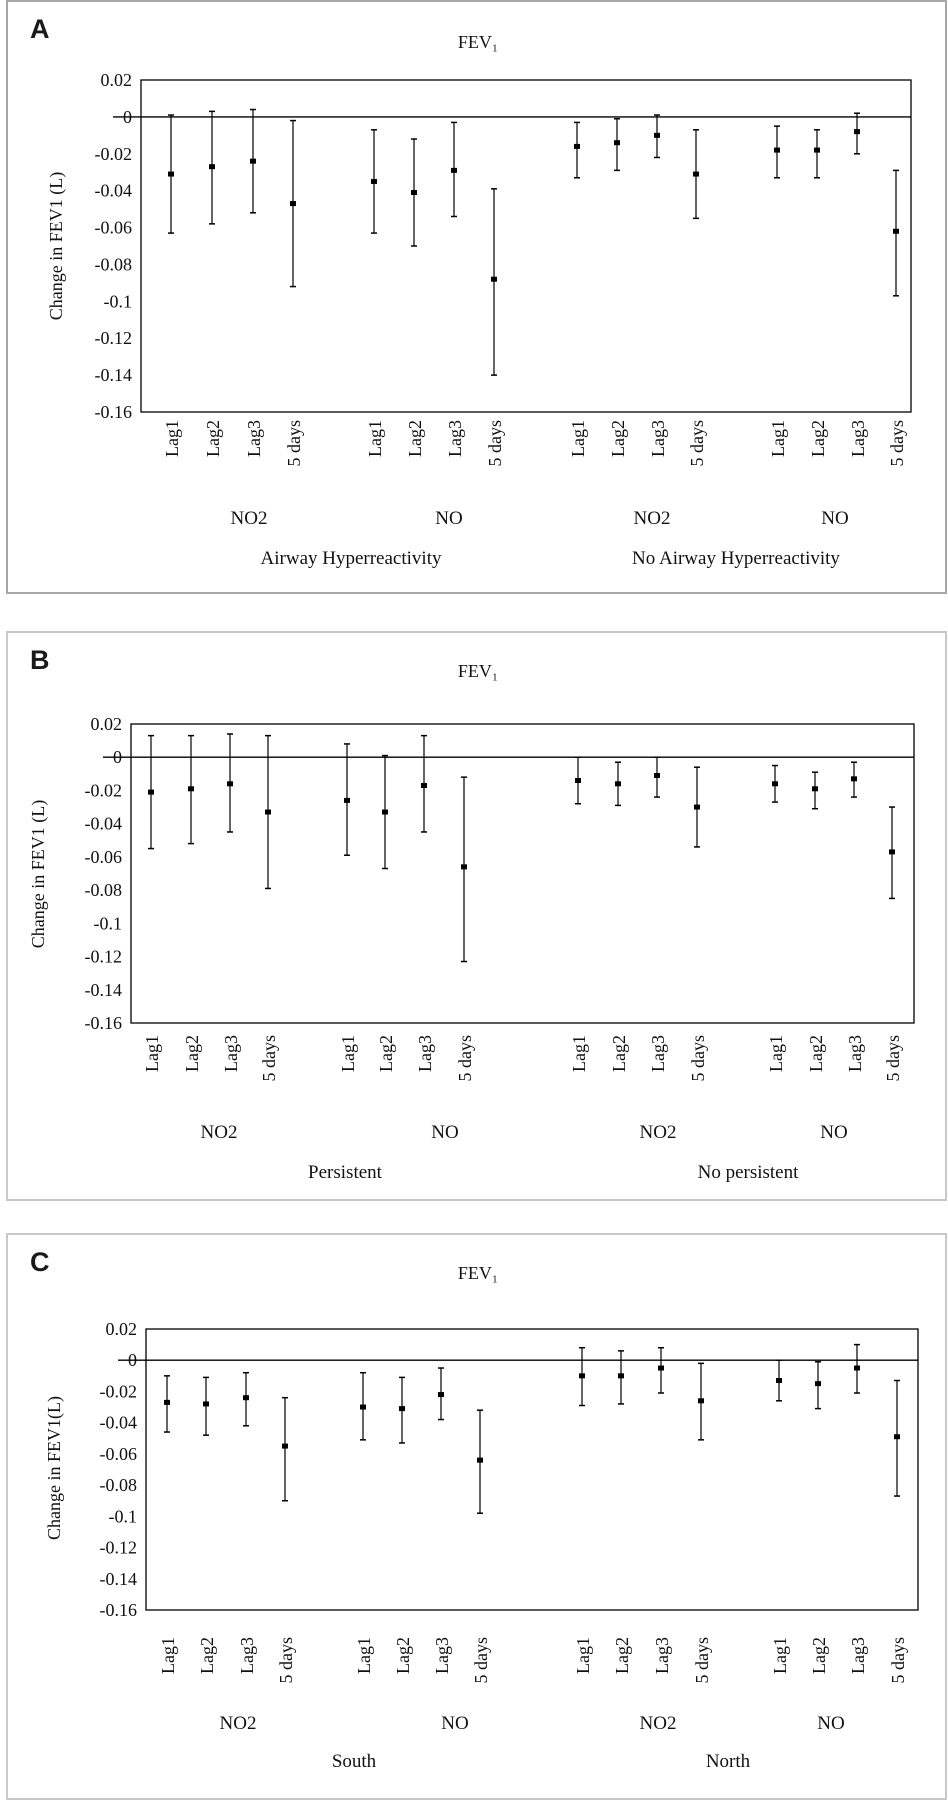 Image resolution: width=948 pixels, height=1802 pixels. What do you see at coordinates (119, 1454) in the screenshot?
I see `y-tick-label: -0.06` at bounding box center [119, 1454].